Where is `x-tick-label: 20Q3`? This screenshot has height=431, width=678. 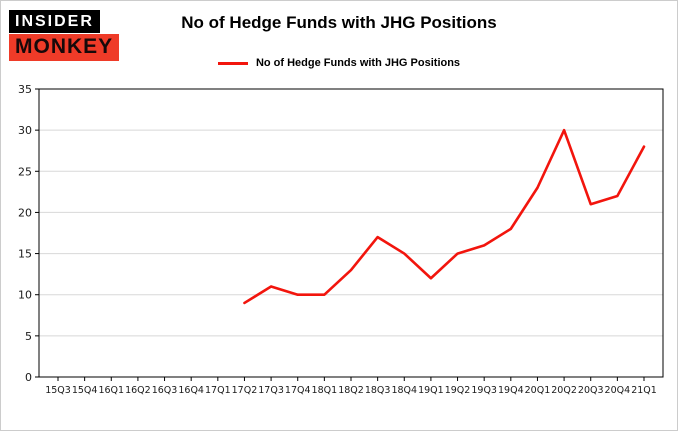
x-tick-label: 20Q3 is located at coordinates (591, 390).